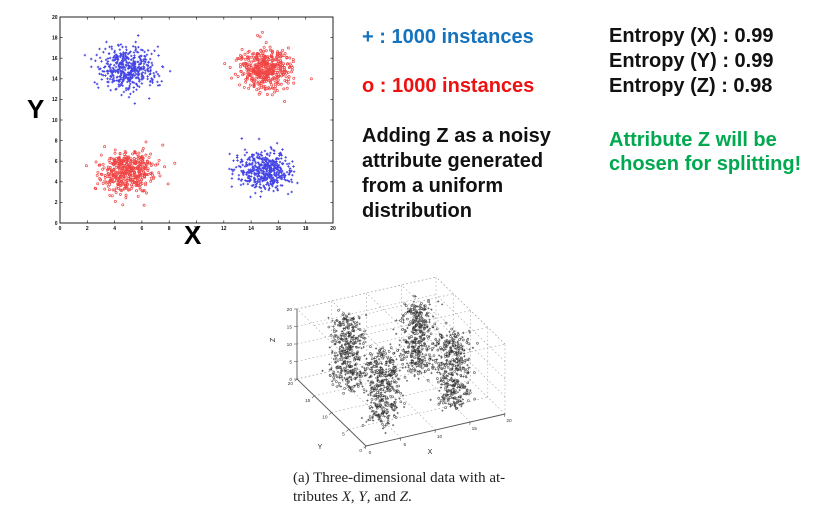 The image size is (818, 508). What do you see at coordinates (417, 211) in the screenshot?
I see `note-line: distribution` at bounding box center [417, 211].